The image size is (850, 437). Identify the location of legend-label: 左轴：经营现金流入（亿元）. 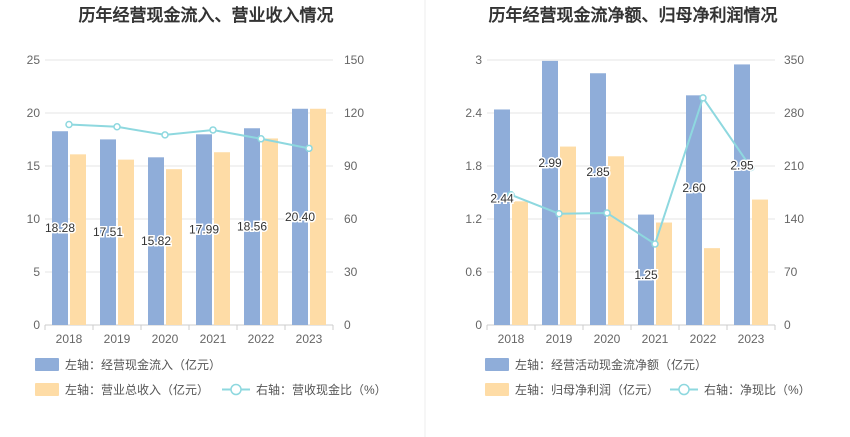
(143, 364).